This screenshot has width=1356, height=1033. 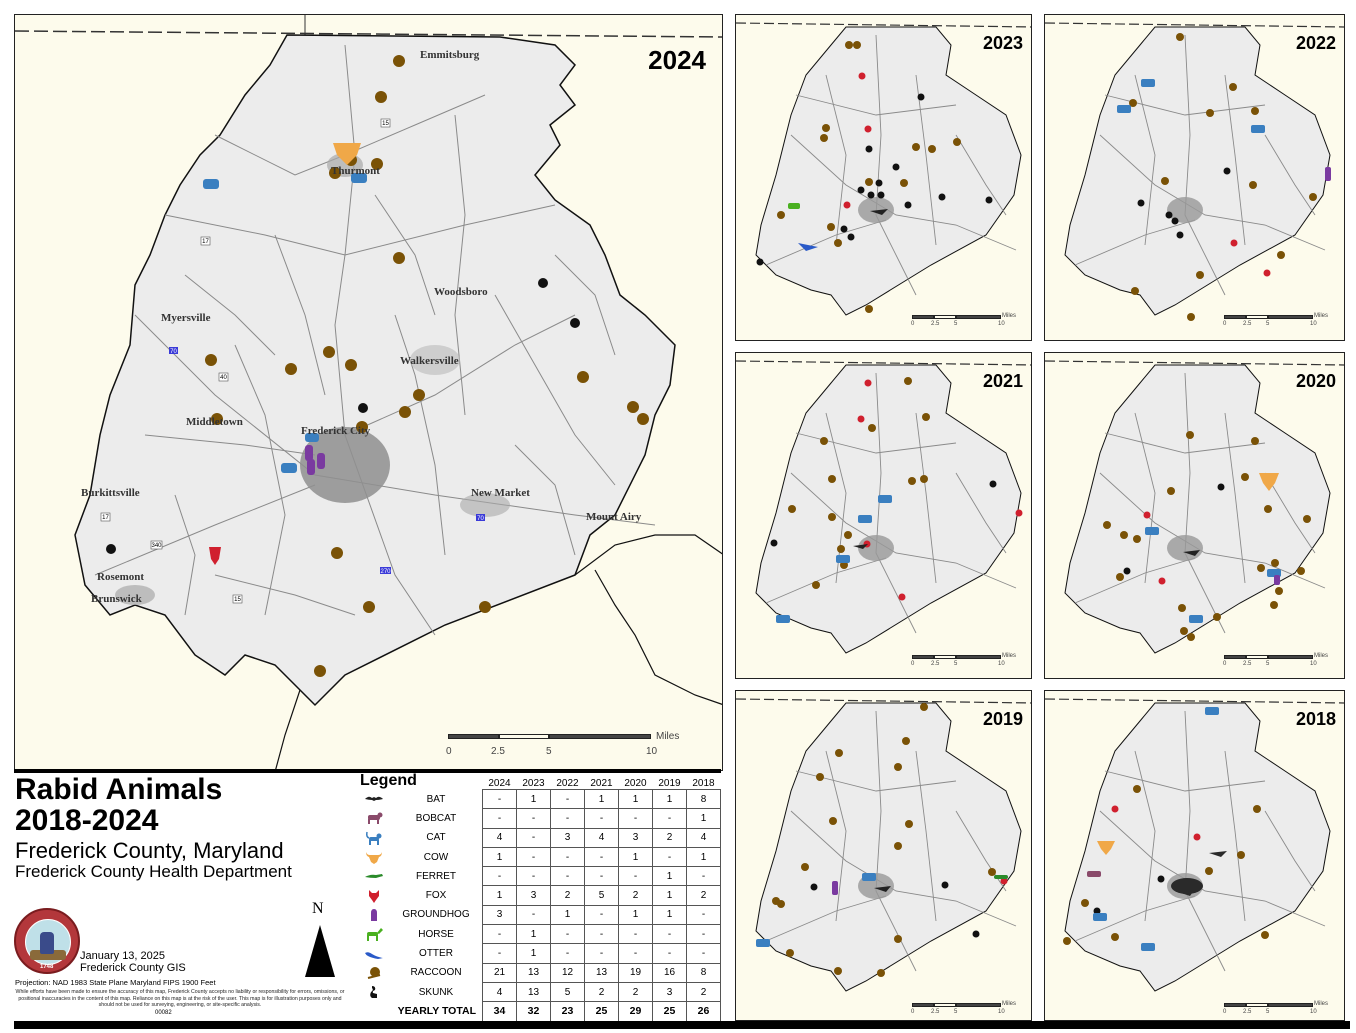 I want to click on map-department: Frederick County Health Department, so click(x=153, y=871).